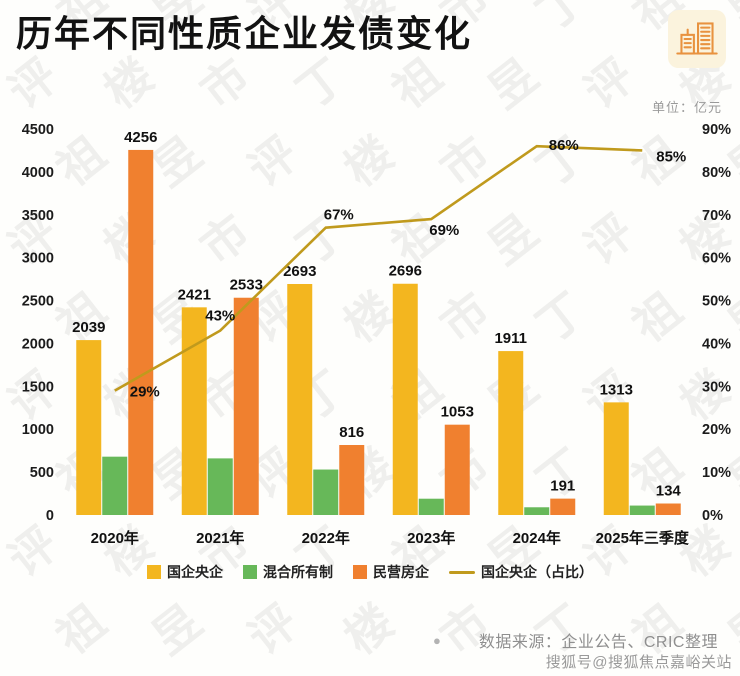 Image resolution: width=740 pixels, height=676 pixels. What do you see at coordinates (194, 294) in the screenshot?
I see `svg-text: 2421` at bounding box center [194, 294].